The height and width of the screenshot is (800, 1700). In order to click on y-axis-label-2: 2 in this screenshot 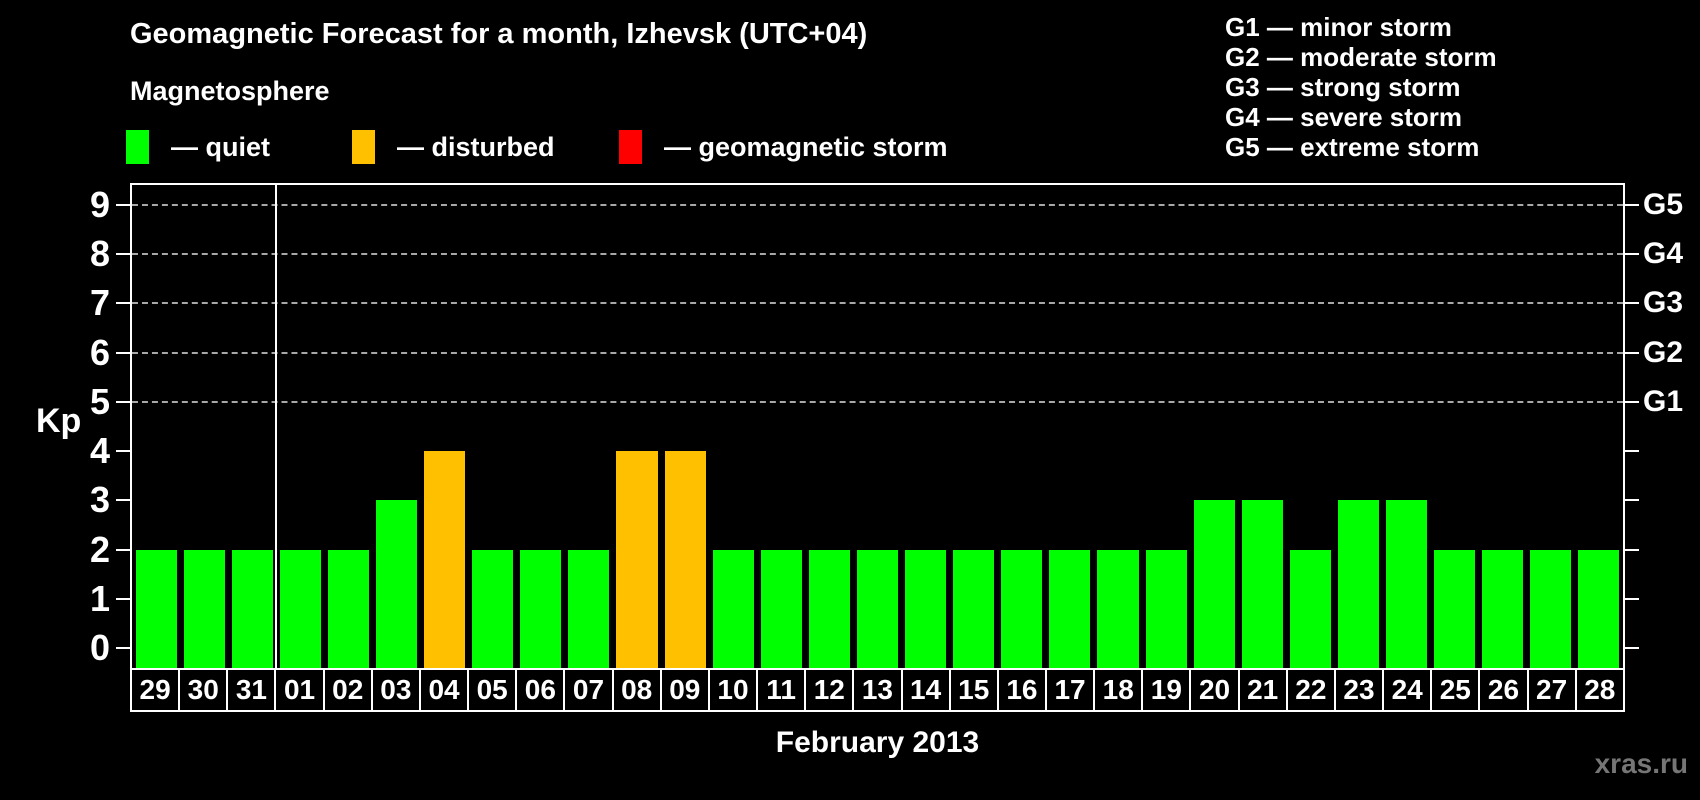, I will do `click(99, 549)`.